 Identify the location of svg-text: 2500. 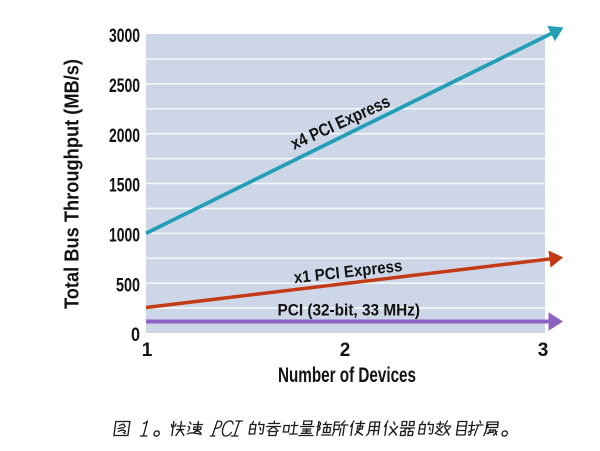
(124, 86).